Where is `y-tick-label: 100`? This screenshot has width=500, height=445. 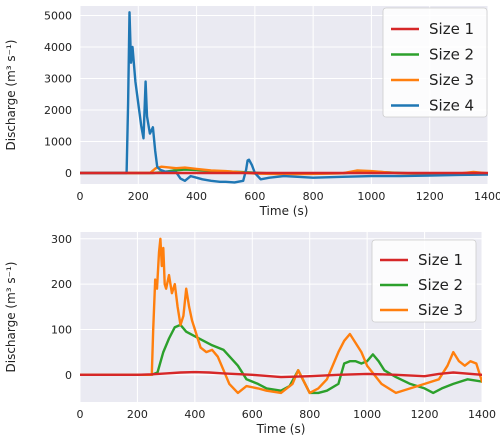
y-tick-label: 100 is located at coordinates (61, 329).